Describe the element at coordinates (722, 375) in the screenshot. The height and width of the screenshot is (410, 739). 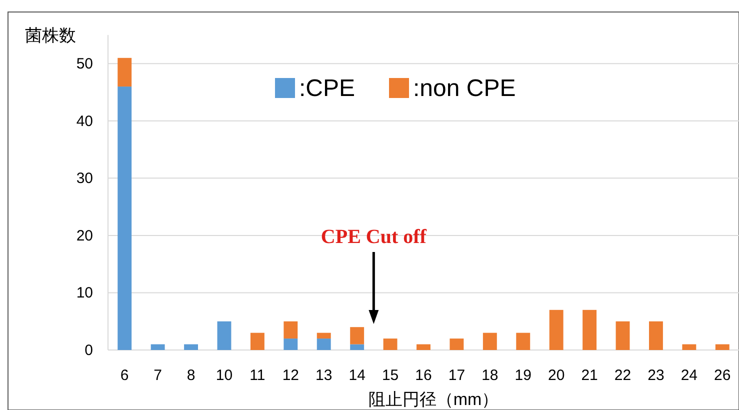
I see `x-tick-label: 26` at that location.